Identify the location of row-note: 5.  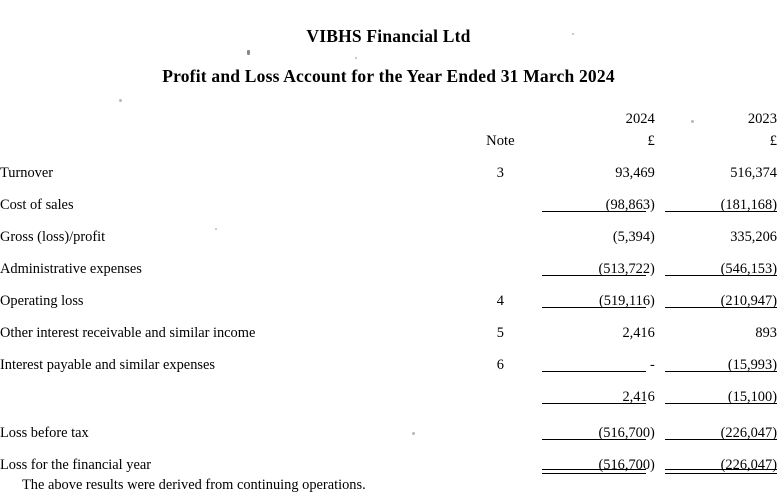
(500, 333).